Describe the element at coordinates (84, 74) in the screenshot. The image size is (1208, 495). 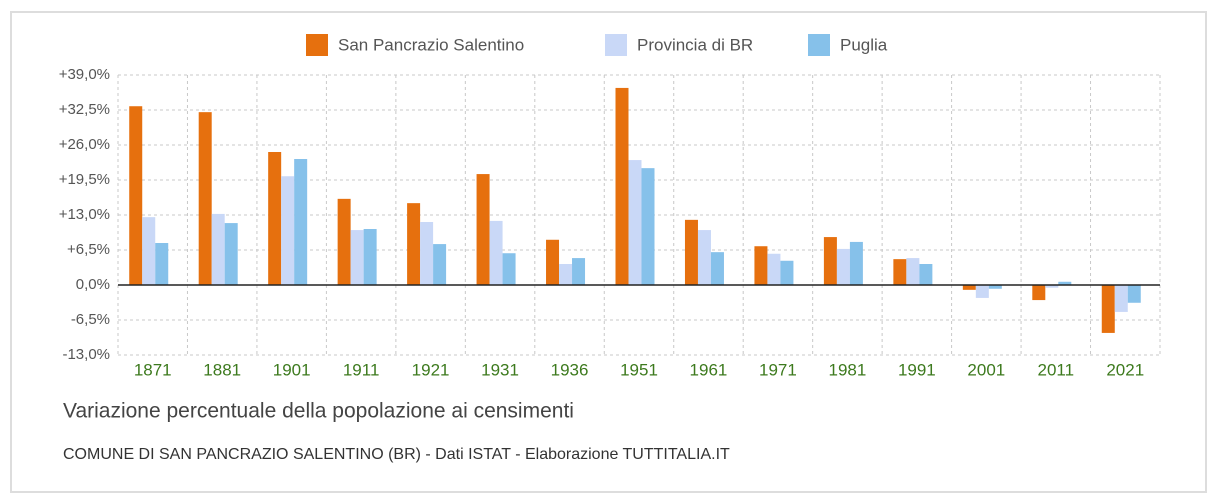
I see `y-tick-label: +39,0%` at that location.